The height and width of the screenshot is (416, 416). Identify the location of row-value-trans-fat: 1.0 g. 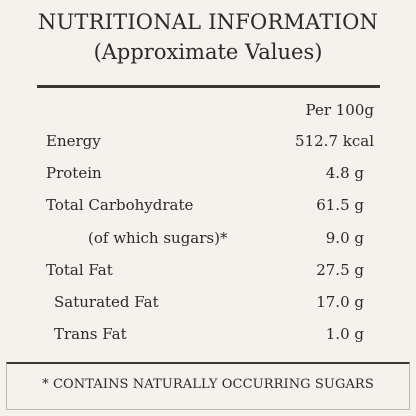
(344, 334).